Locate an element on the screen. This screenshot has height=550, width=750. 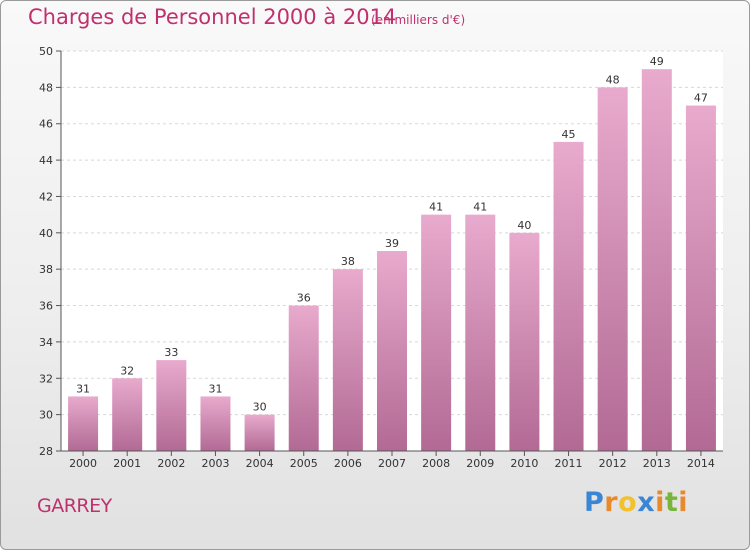
commune-name: GARREY is located at coordinates (74, 506).